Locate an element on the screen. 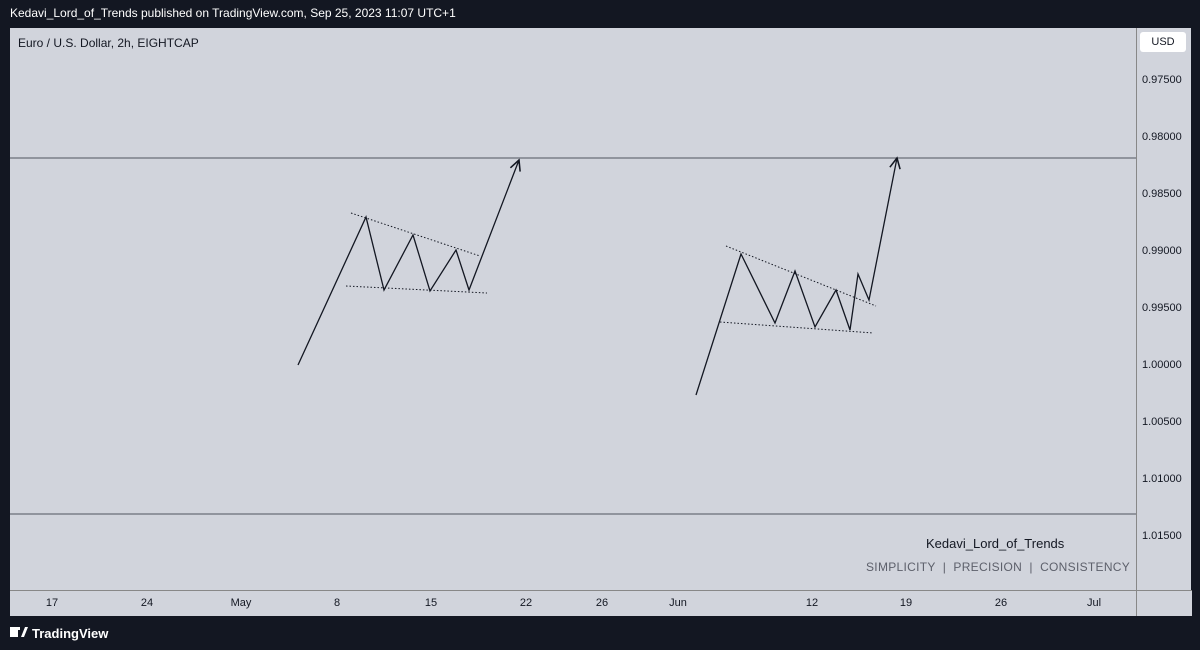  axis-corner is located at coordinates (1164, 603).